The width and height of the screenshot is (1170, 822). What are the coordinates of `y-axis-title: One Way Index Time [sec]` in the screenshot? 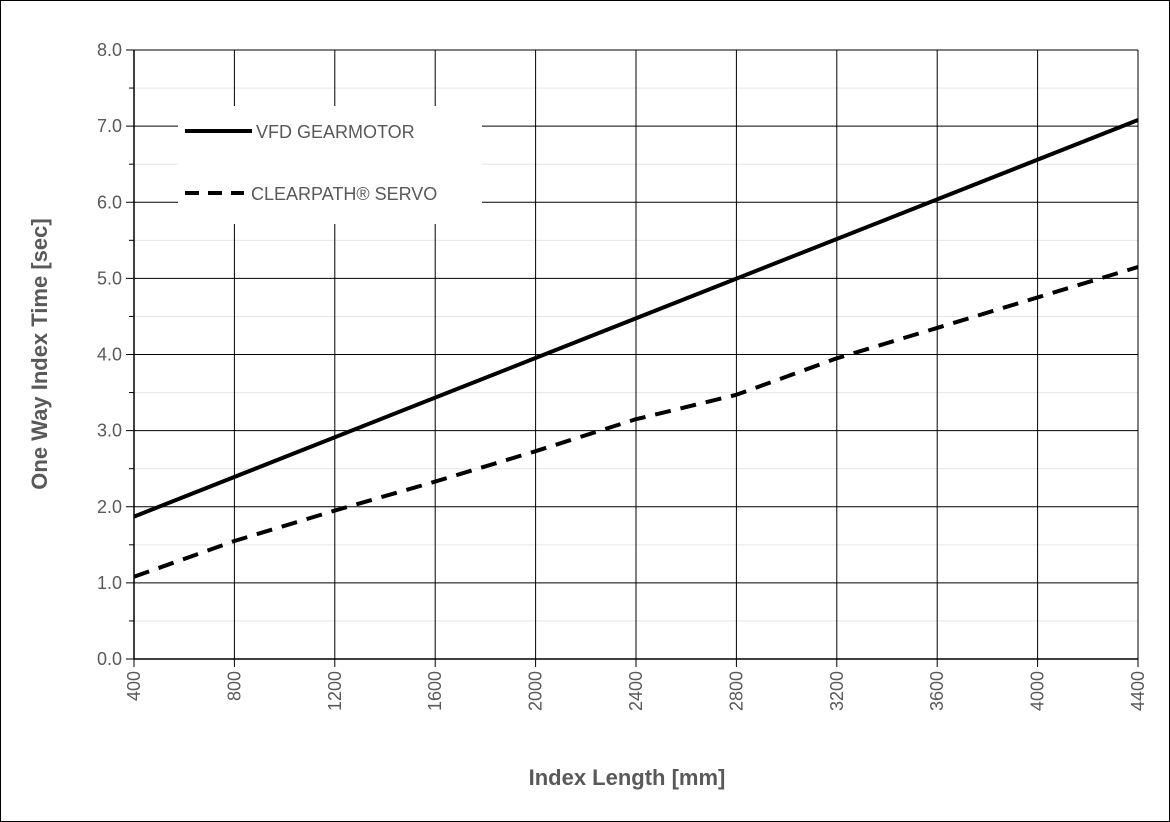 It's located at (39, 353).